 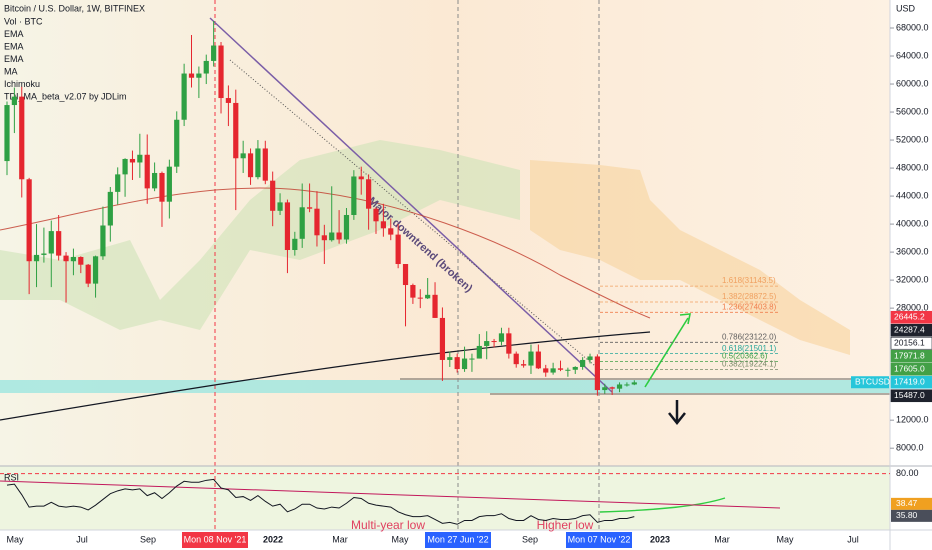 I want to click on legend-item: MA, so click(x=11, y=71).